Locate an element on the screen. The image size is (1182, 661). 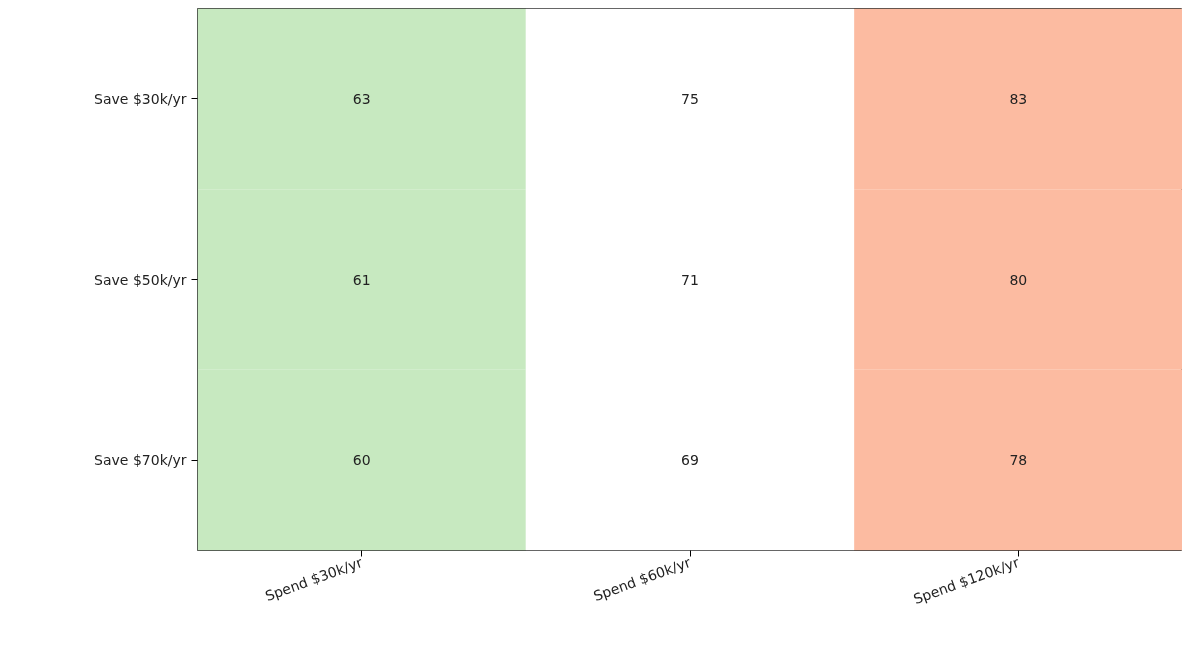
data-label: 83 is located at coordinates (1018, 98).